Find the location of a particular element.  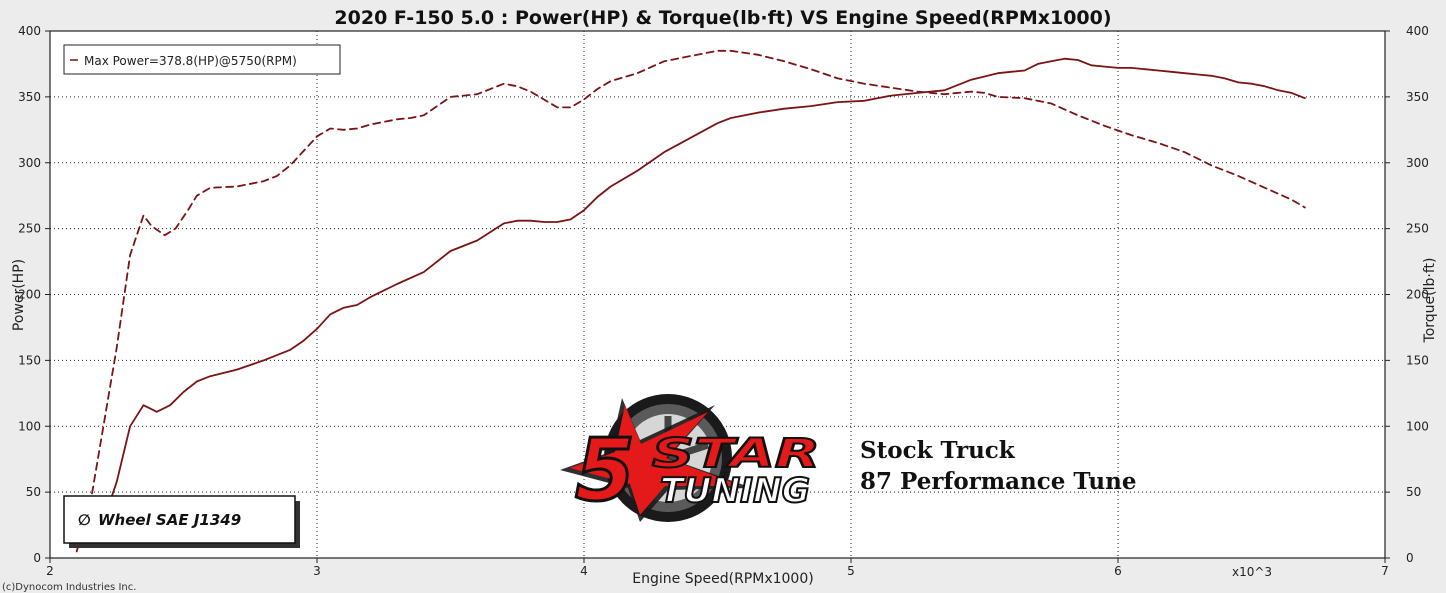

y-tick-label-left: 150 is located at coordinates (29, 360).